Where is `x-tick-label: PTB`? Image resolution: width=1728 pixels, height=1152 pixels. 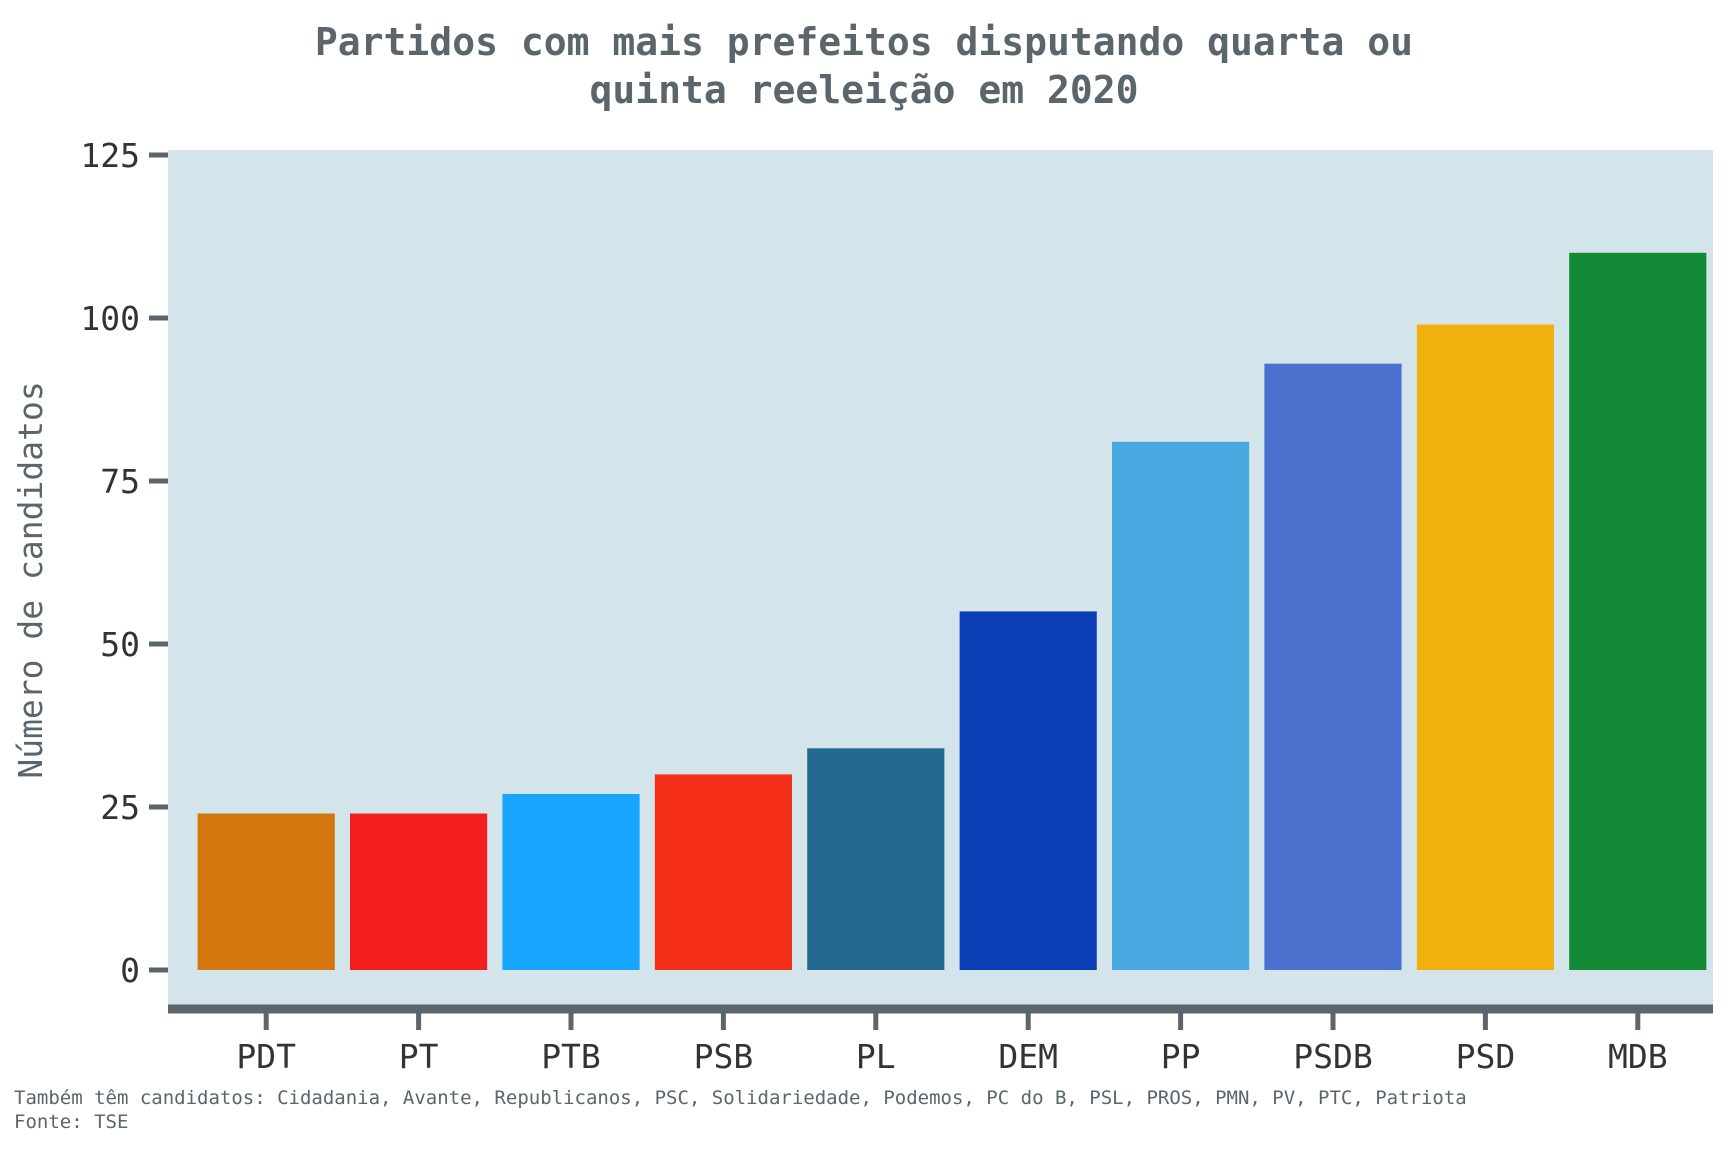
x-tick-label: PTB is located at coordinates (571, 1056).